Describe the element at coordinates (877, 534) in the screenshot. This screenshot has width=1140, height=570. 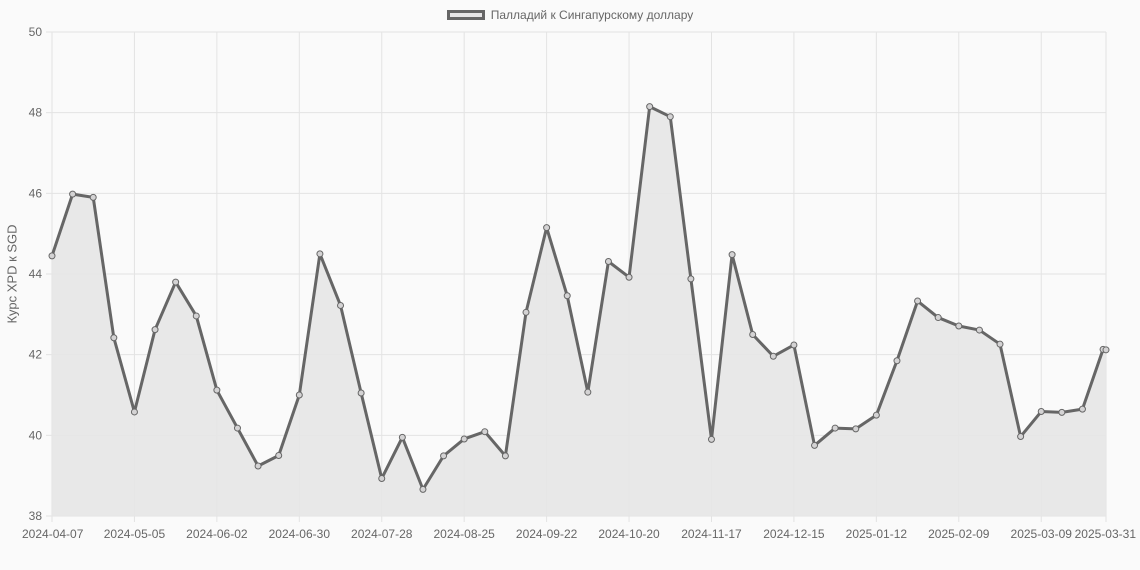
I see `x-tick-label: 2025-01-12` at that location.